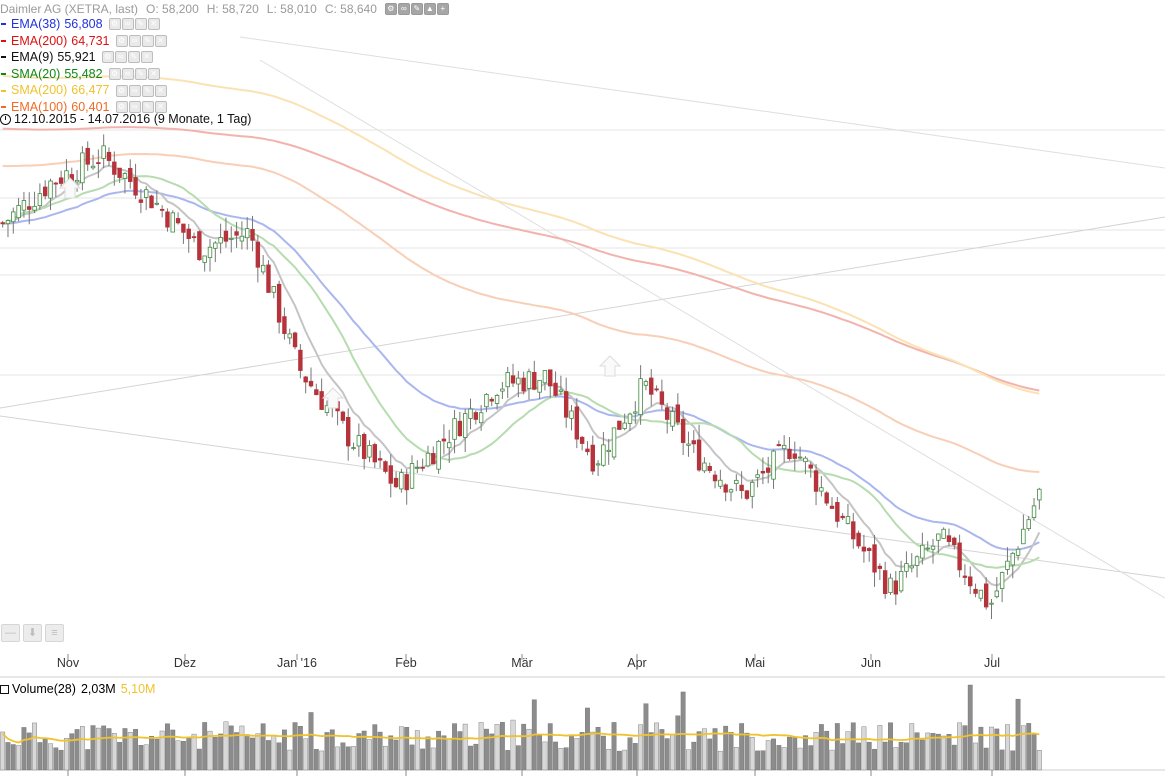 The image size is (1165, 781). What do you see at coordinates (70, 188) in the screenshot?
I see `arrow-marker` at bounding box center [70, 188].